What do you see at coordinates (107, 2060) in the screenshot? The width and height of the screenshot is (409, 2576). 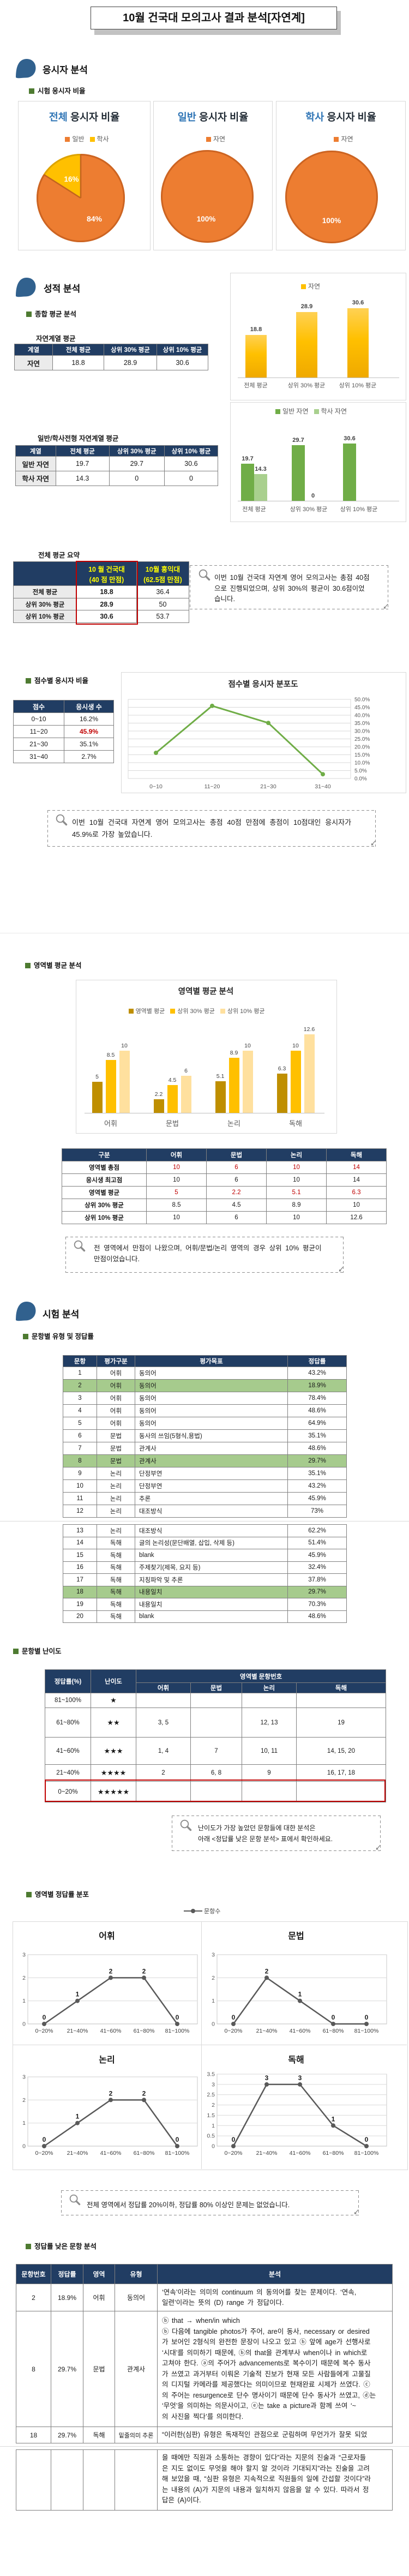 I see `svg-text: 논리` at bounding box center [107, 2060].